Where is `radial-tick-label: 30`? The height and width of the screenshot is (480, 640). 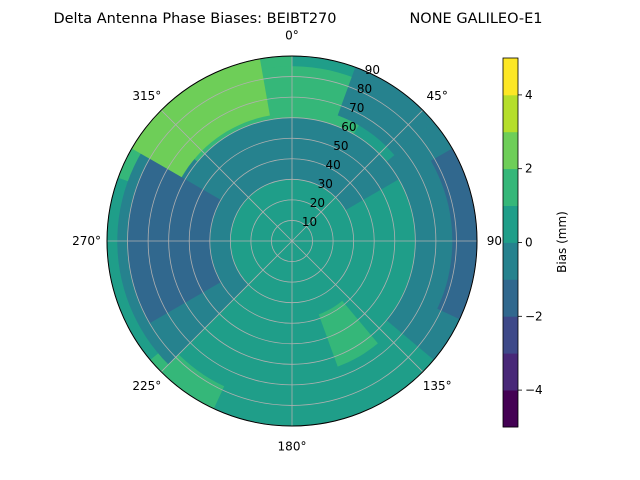
radial-tick-label: 30 is located at coordinates (325, 184).